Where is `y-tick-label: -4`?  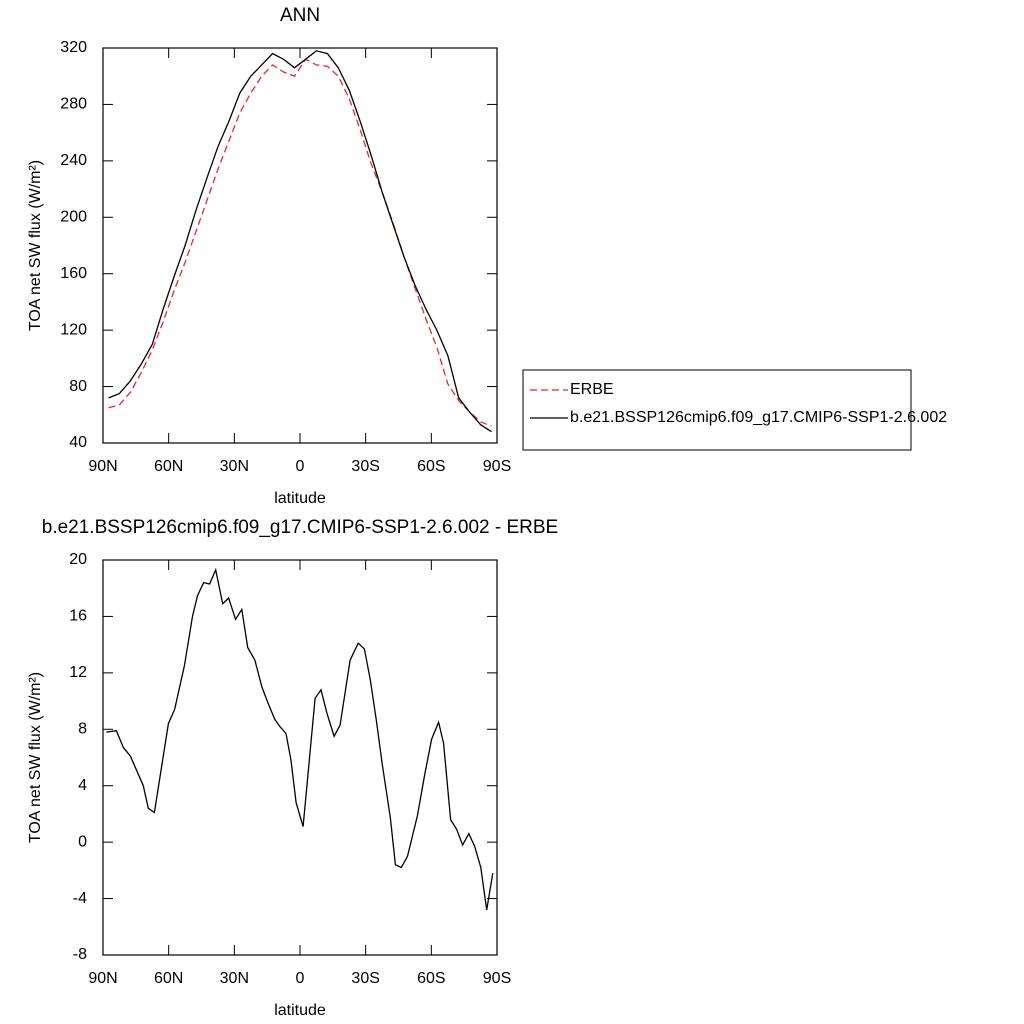
y-tick-label: -4 is located at coordinates (80, 898).